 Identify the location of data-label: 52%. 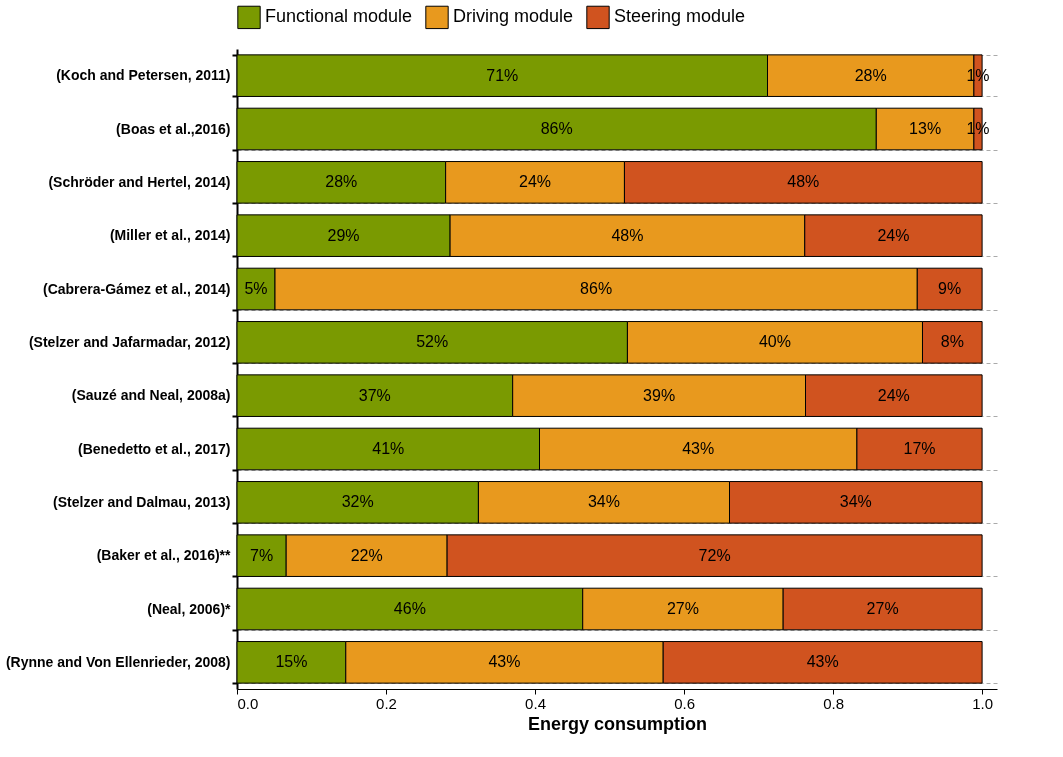
(432, 342).